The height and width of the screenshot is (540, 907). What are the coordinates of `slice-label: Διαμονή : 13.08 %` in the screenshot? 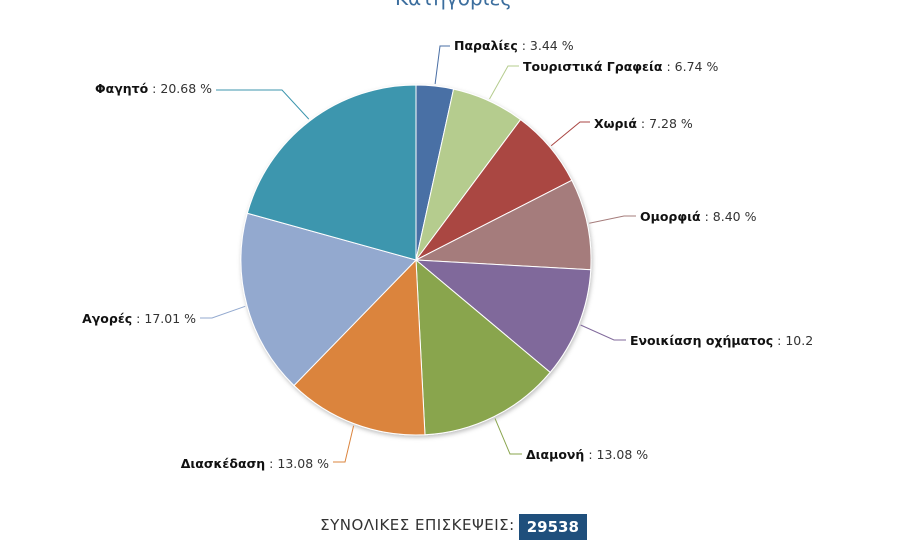 It's located at (587, 454).